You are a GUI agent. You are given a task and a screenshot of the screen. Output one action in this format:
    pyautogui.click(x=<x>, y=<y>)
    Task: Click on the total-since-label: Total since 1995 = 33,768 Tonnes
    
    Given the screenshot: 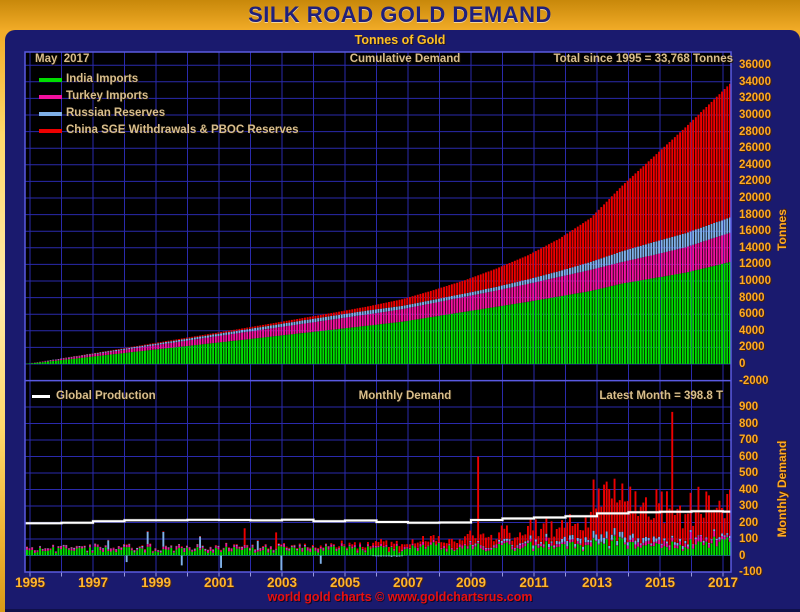 What is the action you would take?
    pyautogui.click(x=643, y=59)
    